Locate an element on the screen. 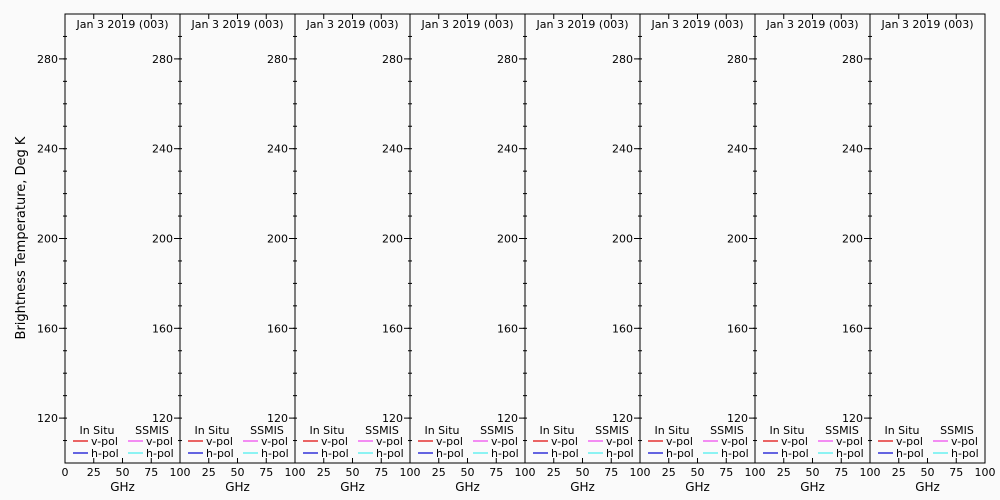 The image size is (1000, 500). y-axis-label: Brightness Temperature, Deg K is located at coordinates (21, 237).